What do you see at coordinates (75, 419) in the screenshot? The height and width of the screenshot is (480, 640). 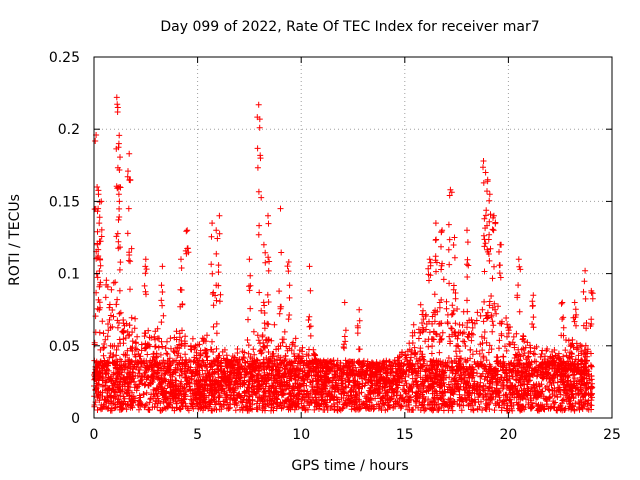 I see `y-tick-label: 0` at bounding box center [75, 419].